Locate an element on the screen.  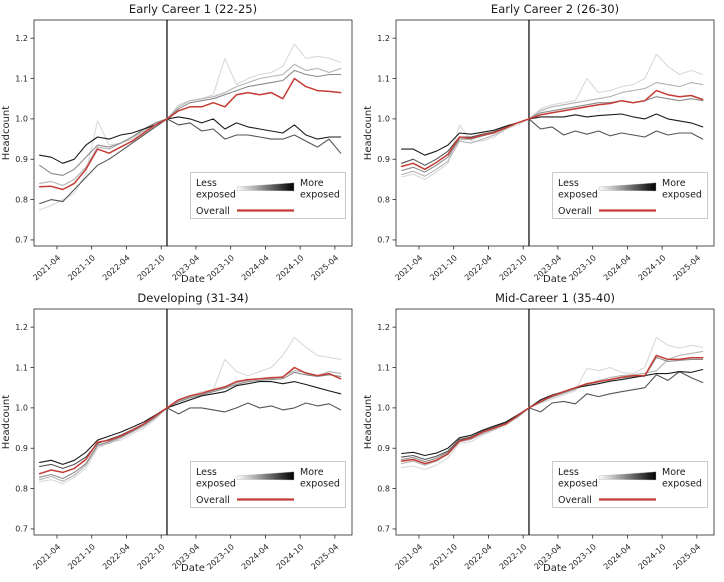
chart-title: Early Career 2 (26-30) is located at coordinates (555, 9).